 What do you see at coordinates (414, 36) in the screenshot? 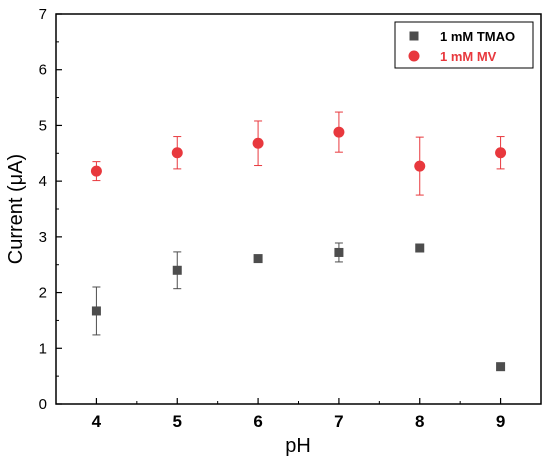
I see `legend-marker-square` at bounding box center [414, 36].